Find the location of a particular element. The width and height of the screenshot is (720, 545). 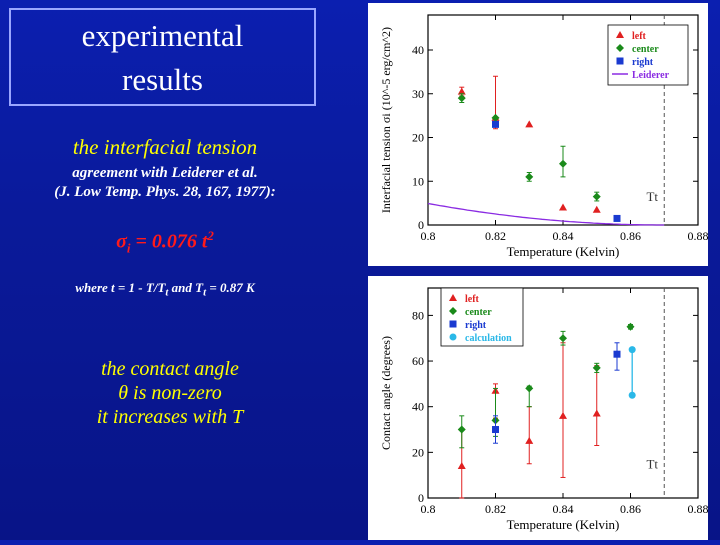

y-tick-label: 60 is located at coordinates (418, 361).